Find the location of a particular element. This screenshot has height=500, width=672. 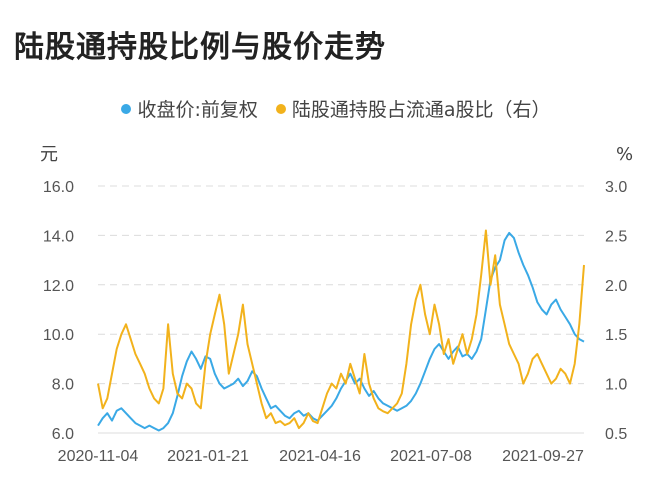

legend-item-close-price: 收盘价:前复权 is located at coordinates (189, 108).